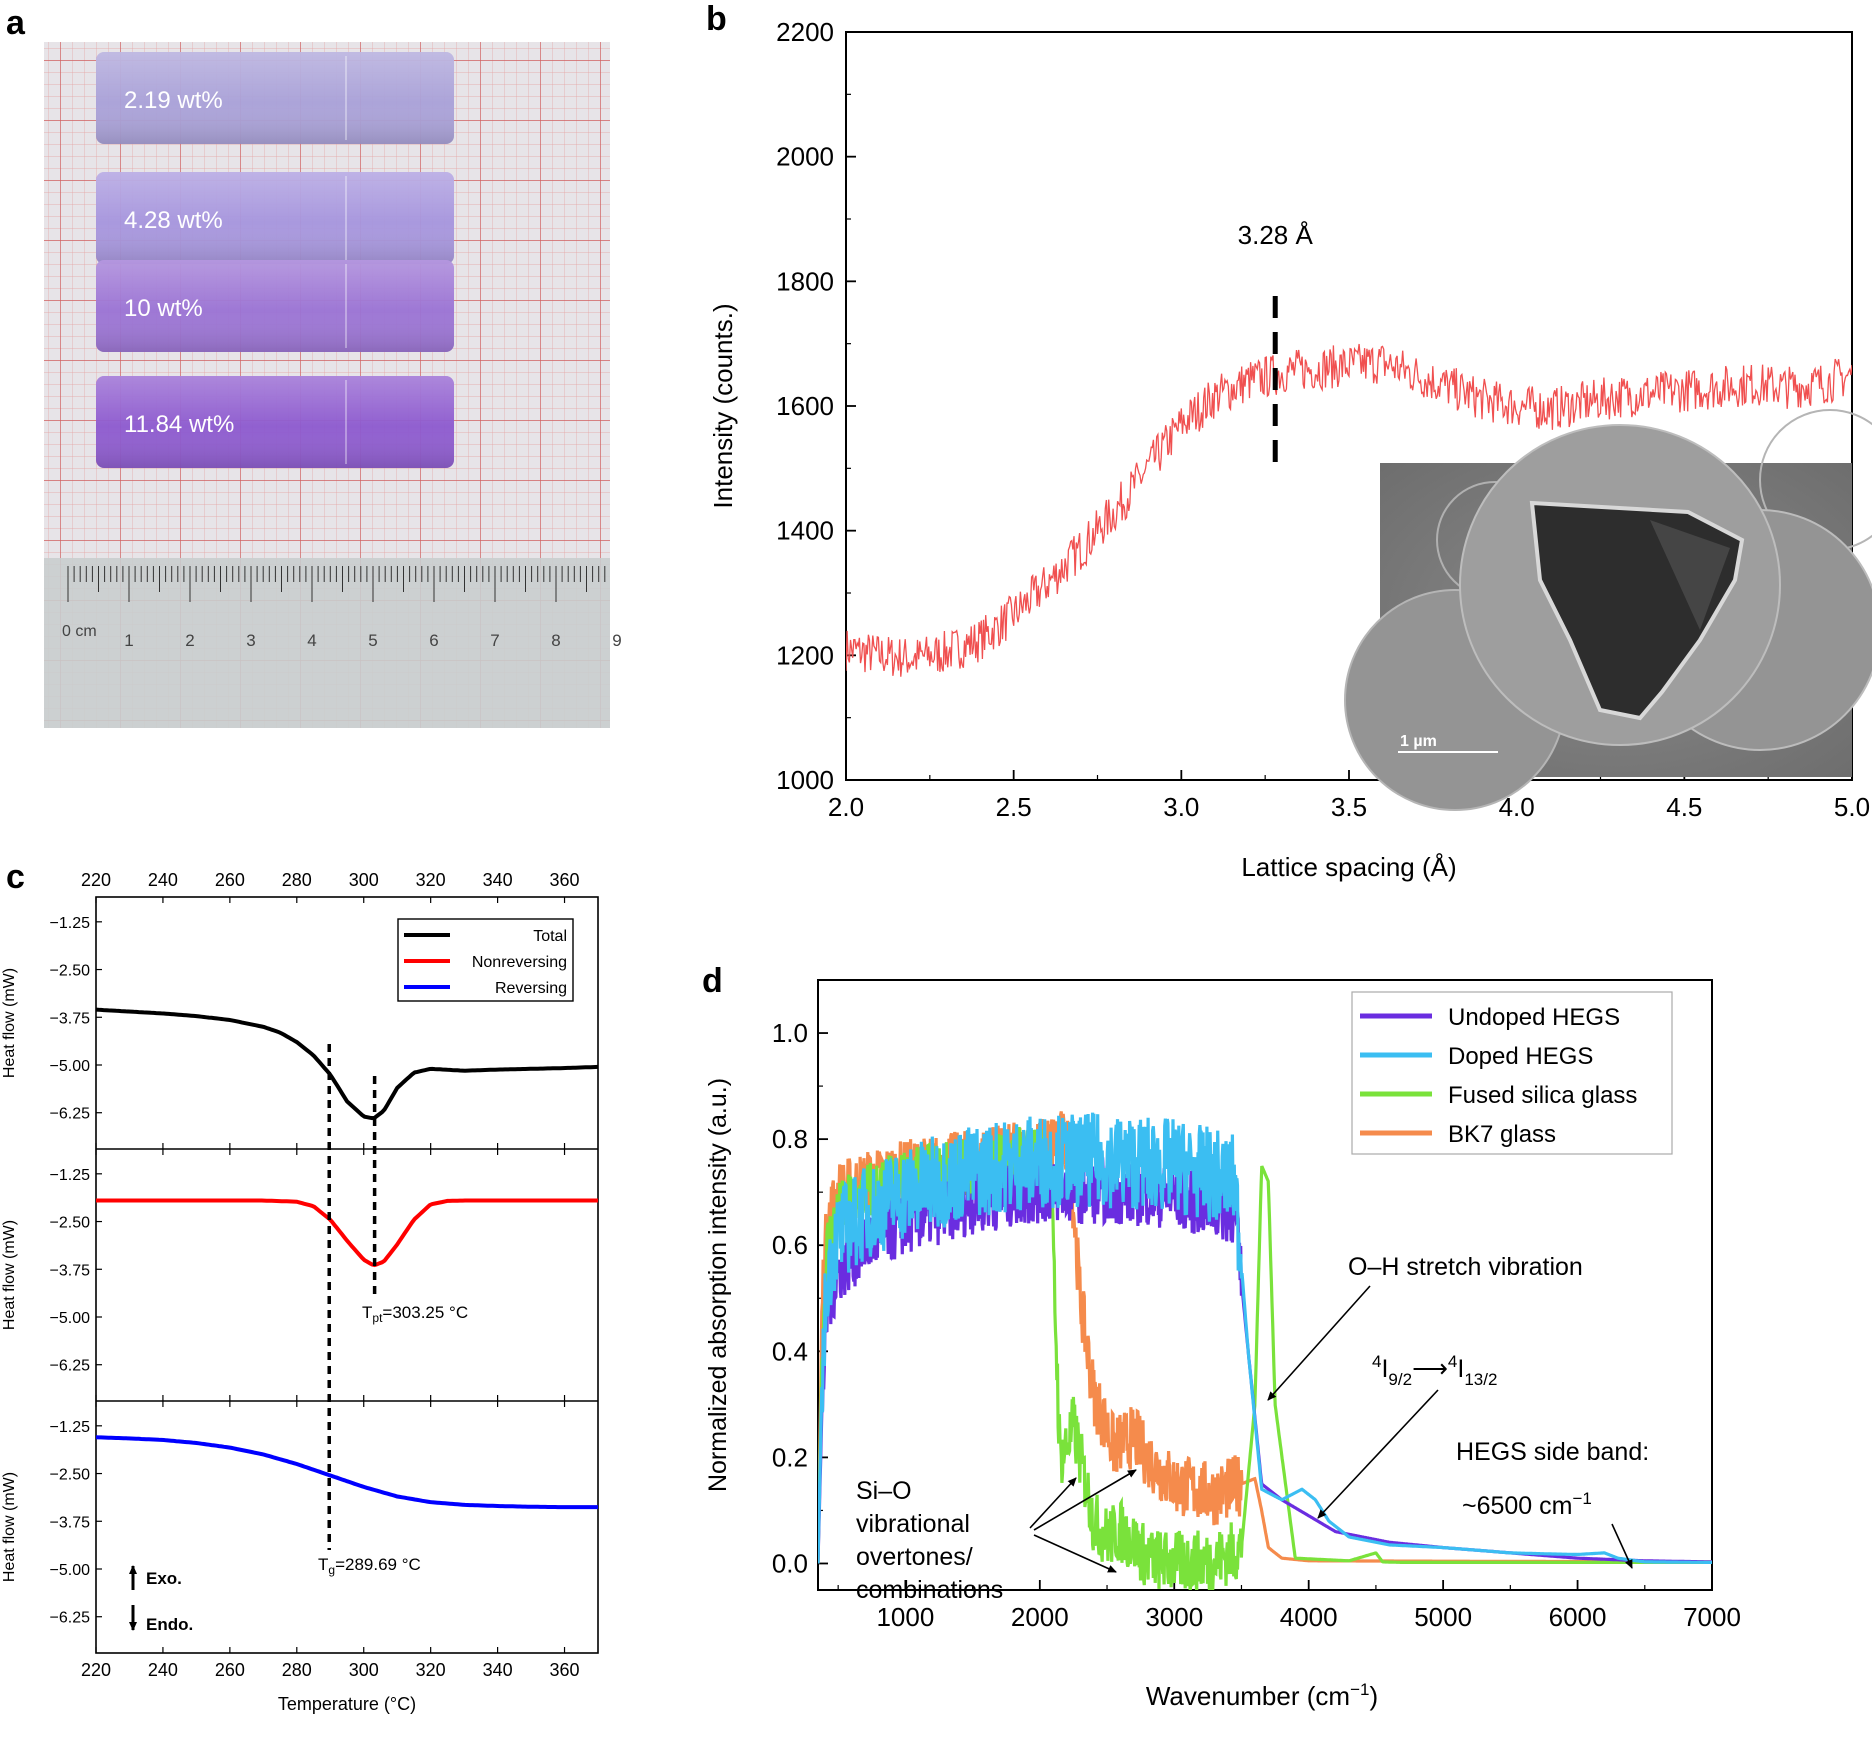  I want to click on chart-d-ytick-label: 0.6, so click(790, 1245).